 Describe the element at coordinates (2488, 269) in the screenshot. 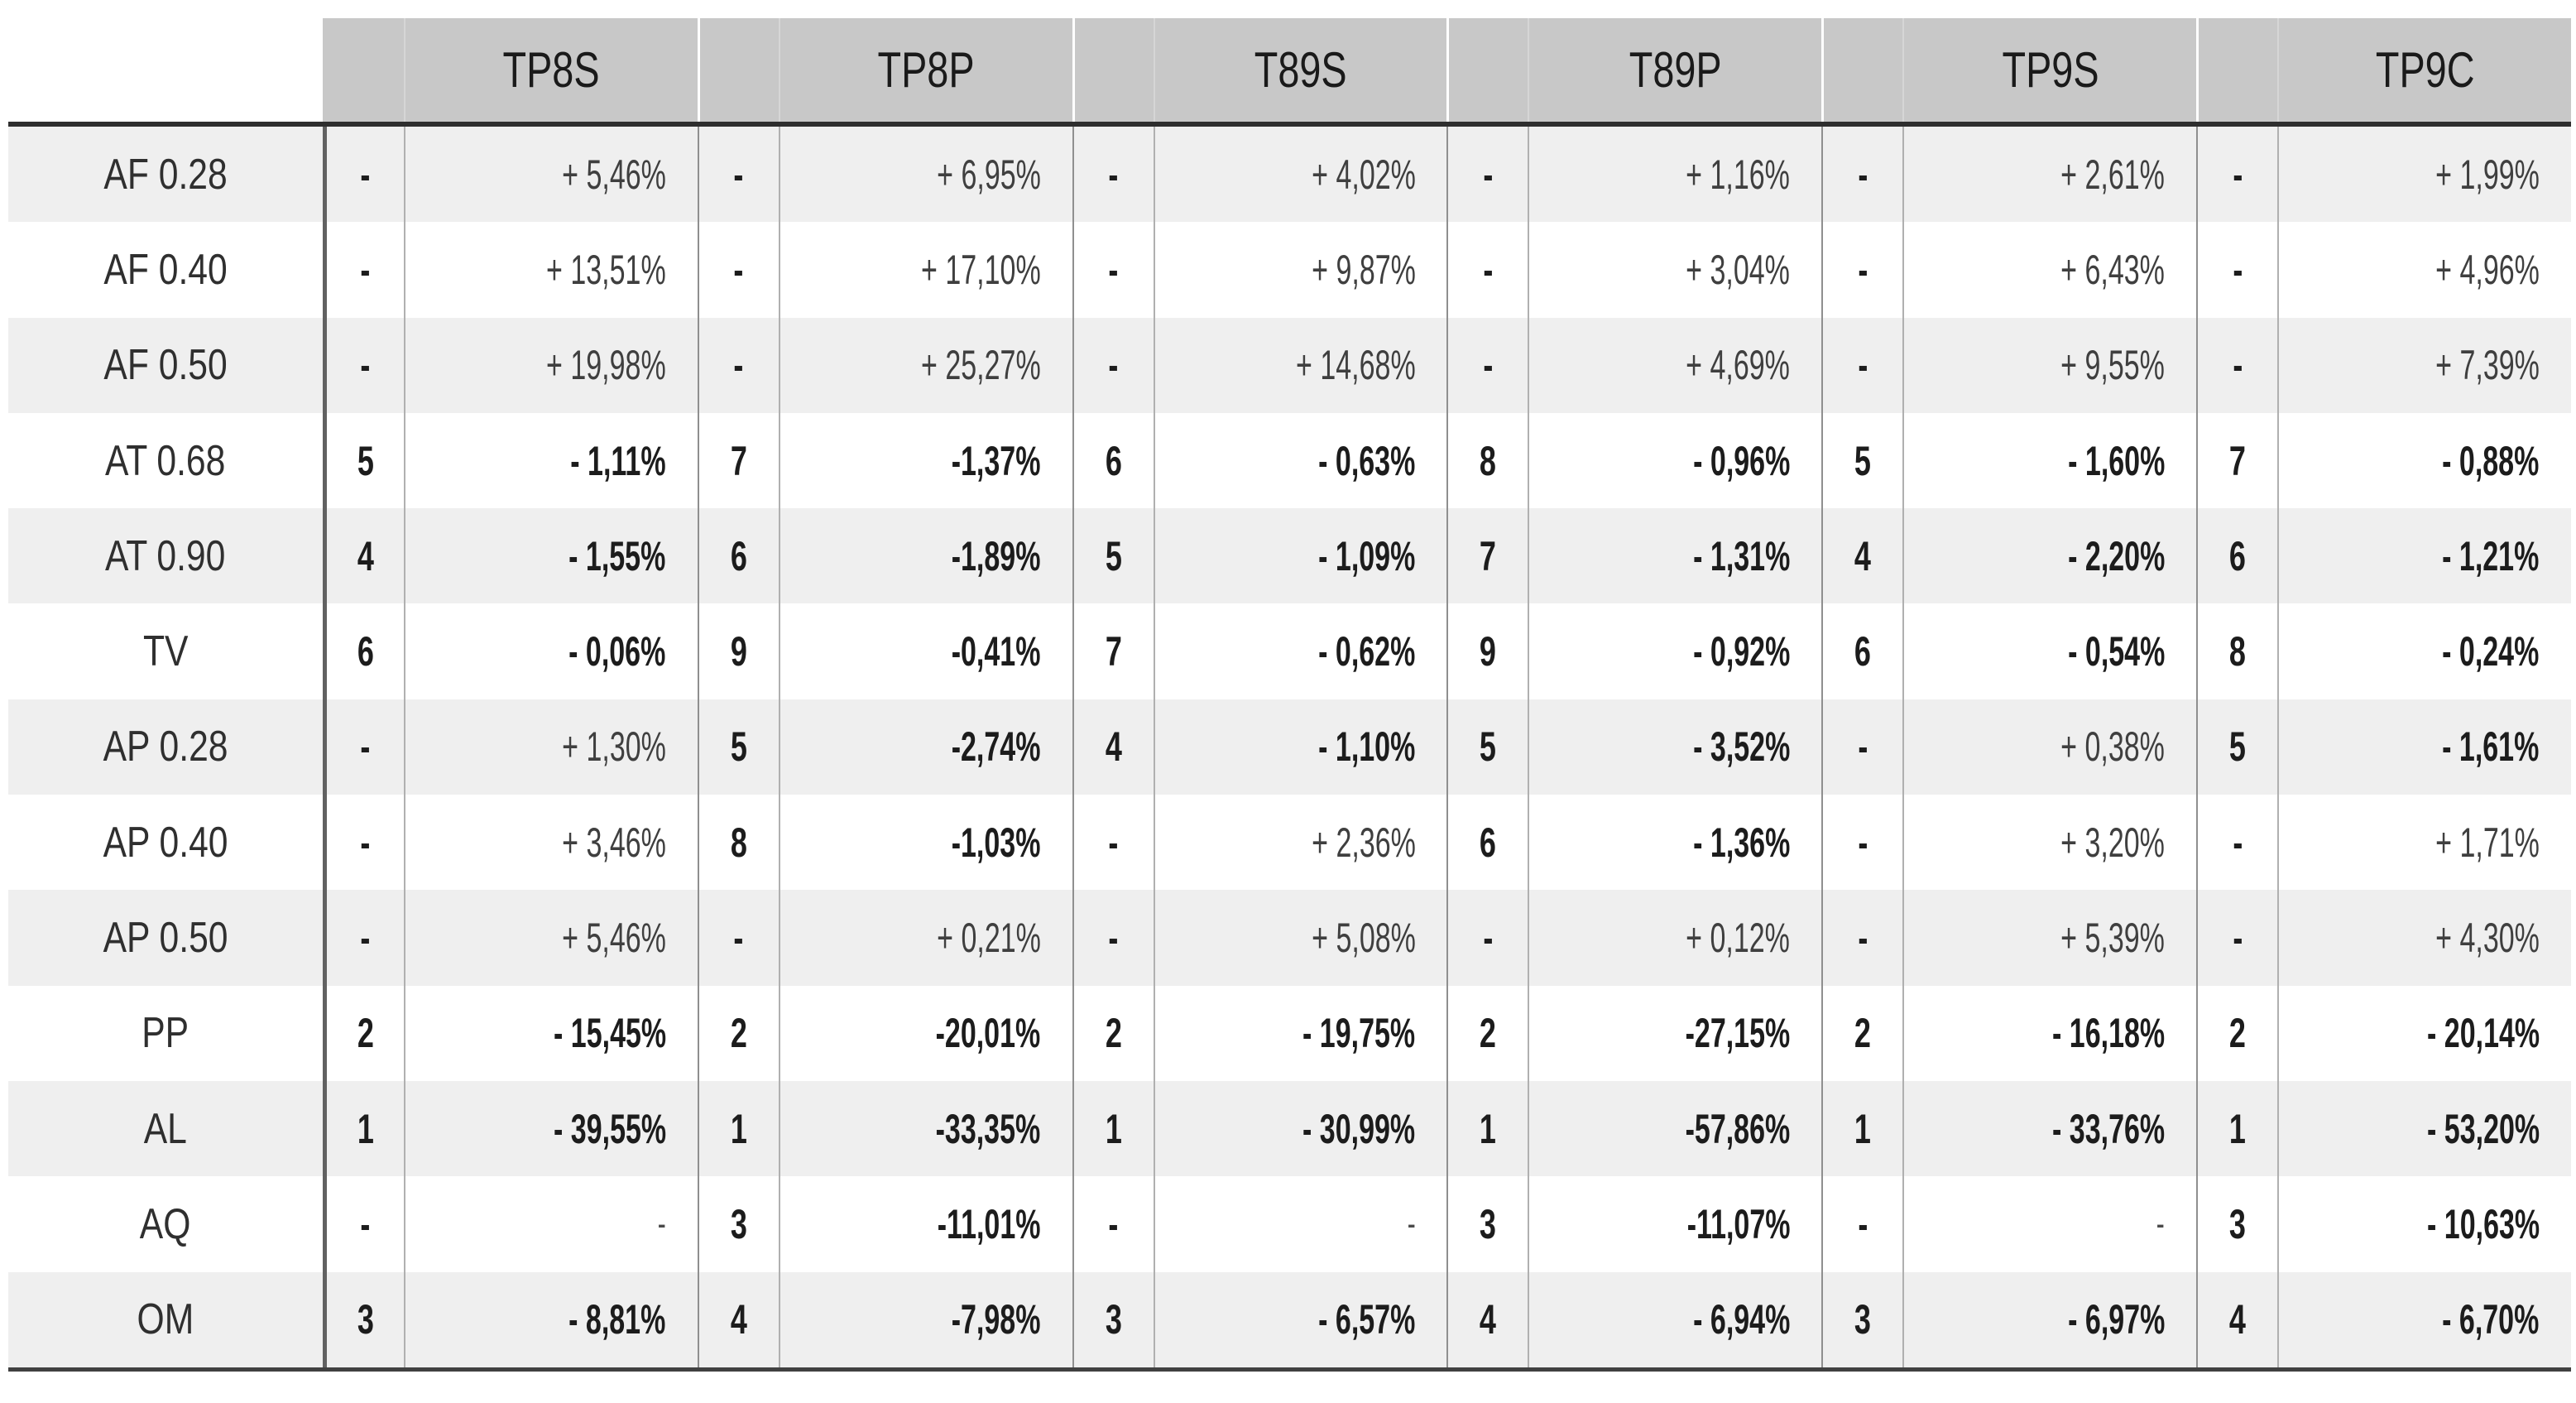

I see `delta-percent-value: + 4,96%` at that location.